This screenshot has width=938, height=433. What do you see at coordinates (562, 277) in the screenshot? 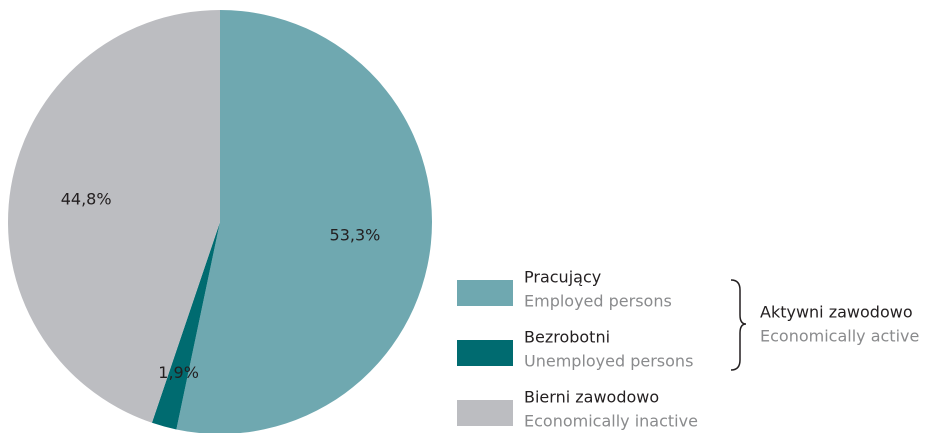
I see `legend-label: Pracujący` at bounding box center [562, 277].